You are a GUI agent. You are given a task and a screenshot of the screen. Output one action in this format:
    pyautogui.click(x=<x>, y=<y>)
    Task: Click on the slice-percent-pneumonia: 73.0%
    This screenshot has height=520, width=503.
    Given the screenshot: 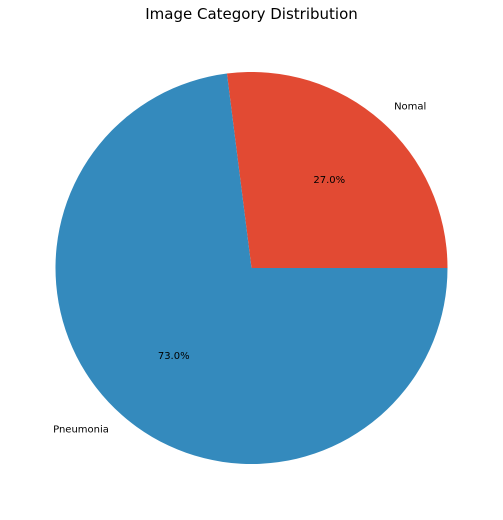 What is the action you would take?
    pyautogui.click(x=174, y=356)
    